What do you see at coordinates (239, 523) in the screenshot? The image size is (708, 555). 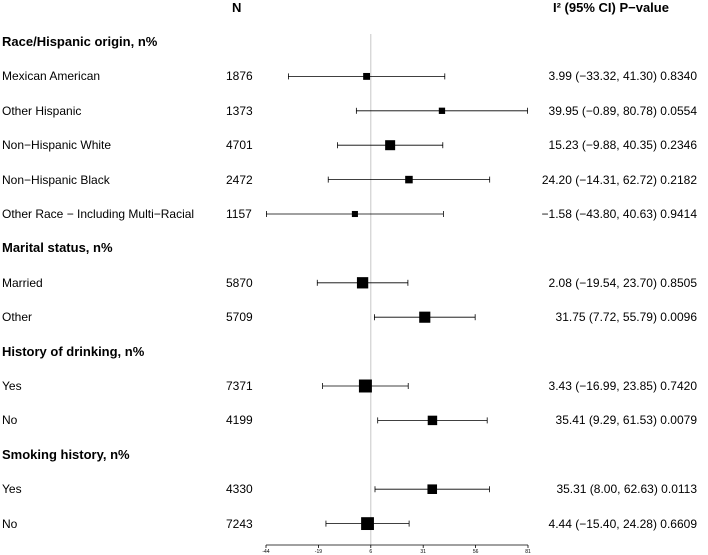 I see `row-n: 7243` at bounding box center [239, 523].